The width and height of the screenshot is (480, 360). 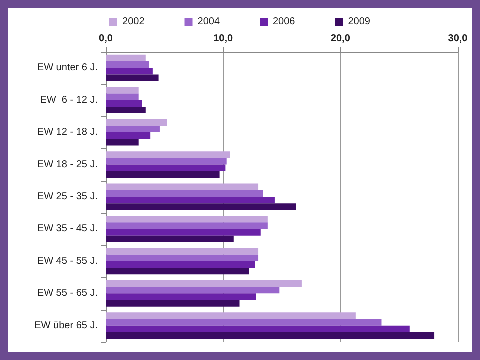 What do you see at coordinates (67, 229) in the screenshot?
I see `y-tick-label: EW 35 - 45 J.` at bounding box center [67, 229].